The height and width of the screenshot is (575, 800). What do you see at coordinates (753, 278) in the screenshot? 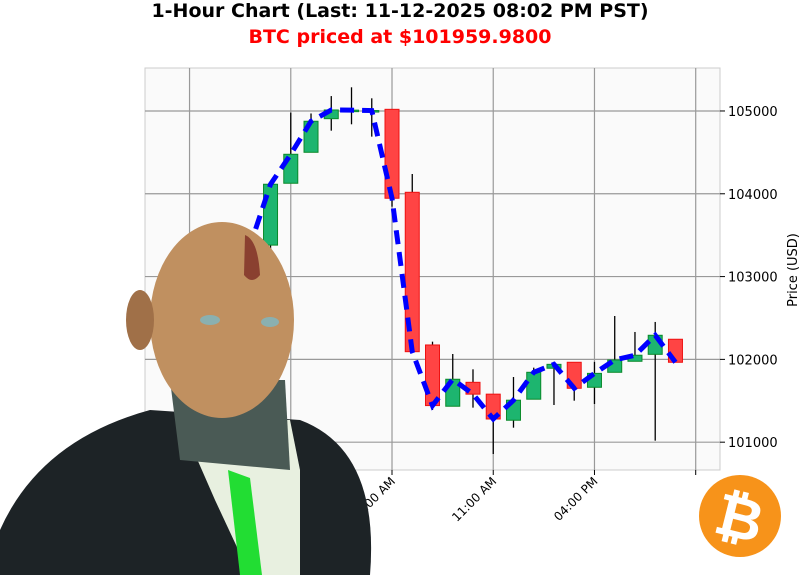
I see `y-tick-label: 103000` at bounding box center [753, 278].